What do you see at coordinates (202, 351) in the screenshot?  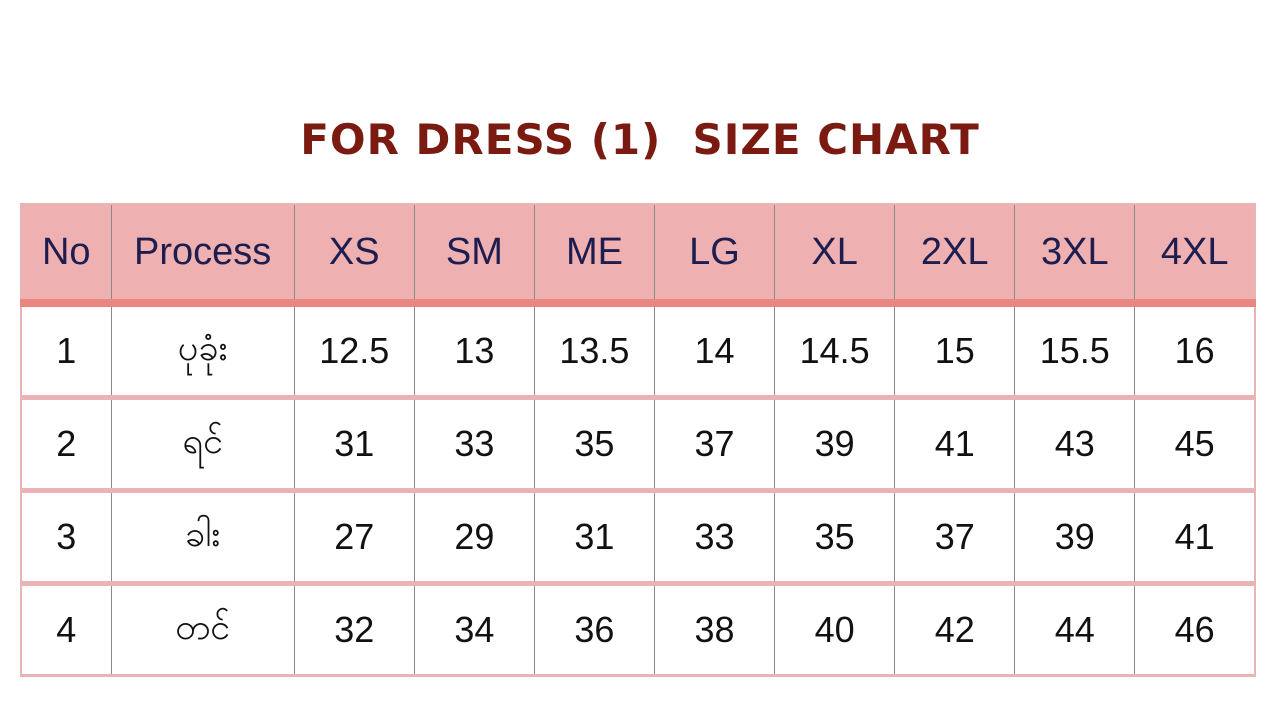 I see `cell-process: ပုခုံး` at bounding box center [202, 351].